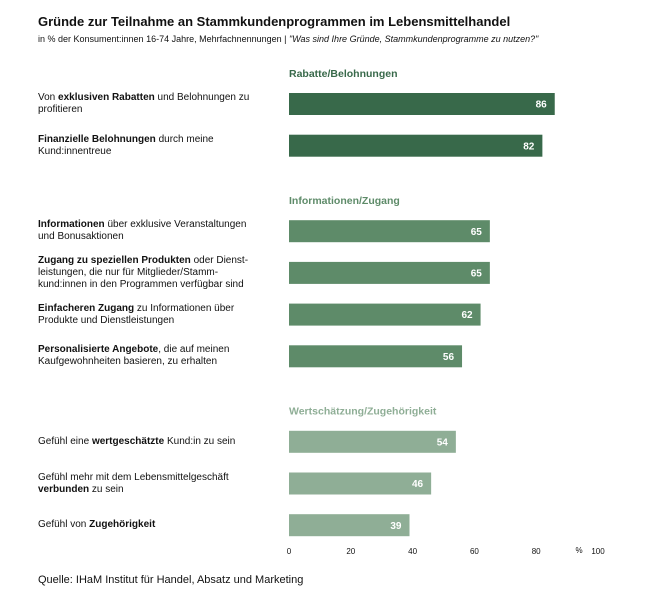 The height and width of the screenshot is (607, 660). I want to click on value-label: 62, so click(467, 315).